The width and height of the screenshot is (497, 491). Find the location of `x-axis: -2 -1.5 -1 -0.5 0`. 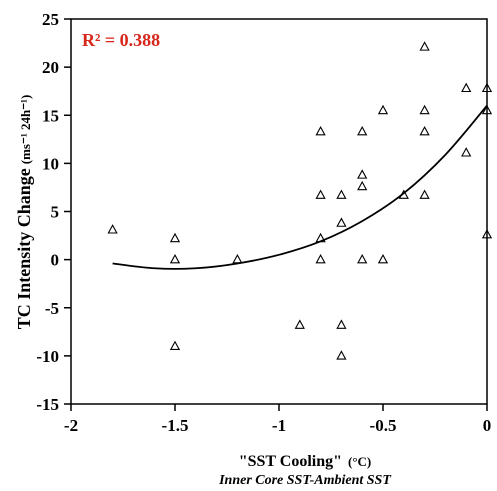

x-axis: -2 -1.5 -1 -0.5 0 is located at coordinates (277, 419).